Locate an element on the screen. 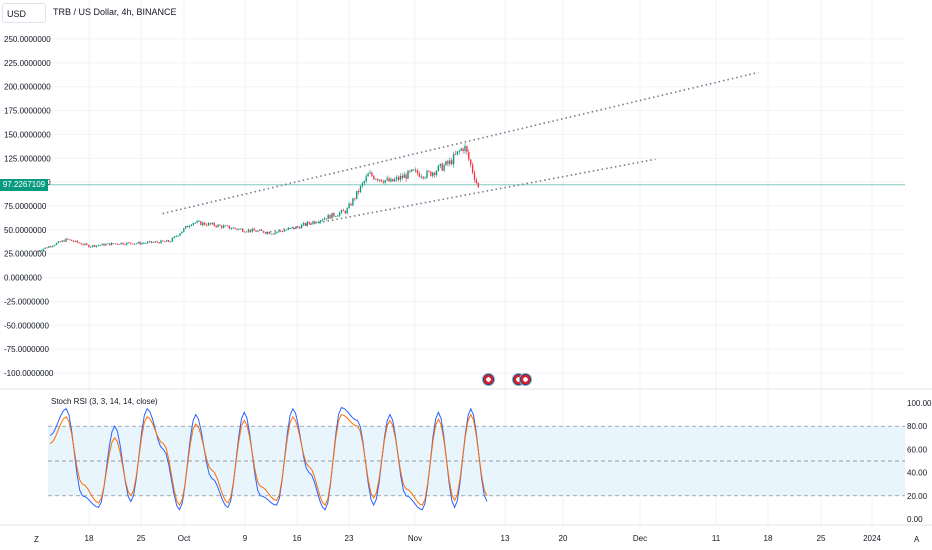 The image size is (932, 550). time-tick-label: 13 is located at coordinates (505, 538).